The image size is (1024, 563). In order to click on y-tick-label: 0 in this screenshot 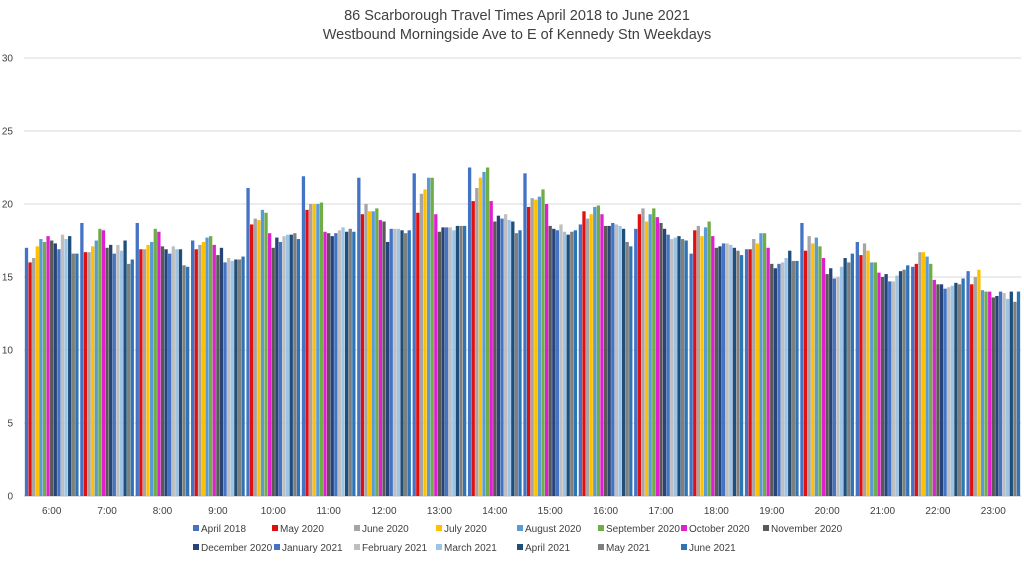, I will do `click(10, 497)`.